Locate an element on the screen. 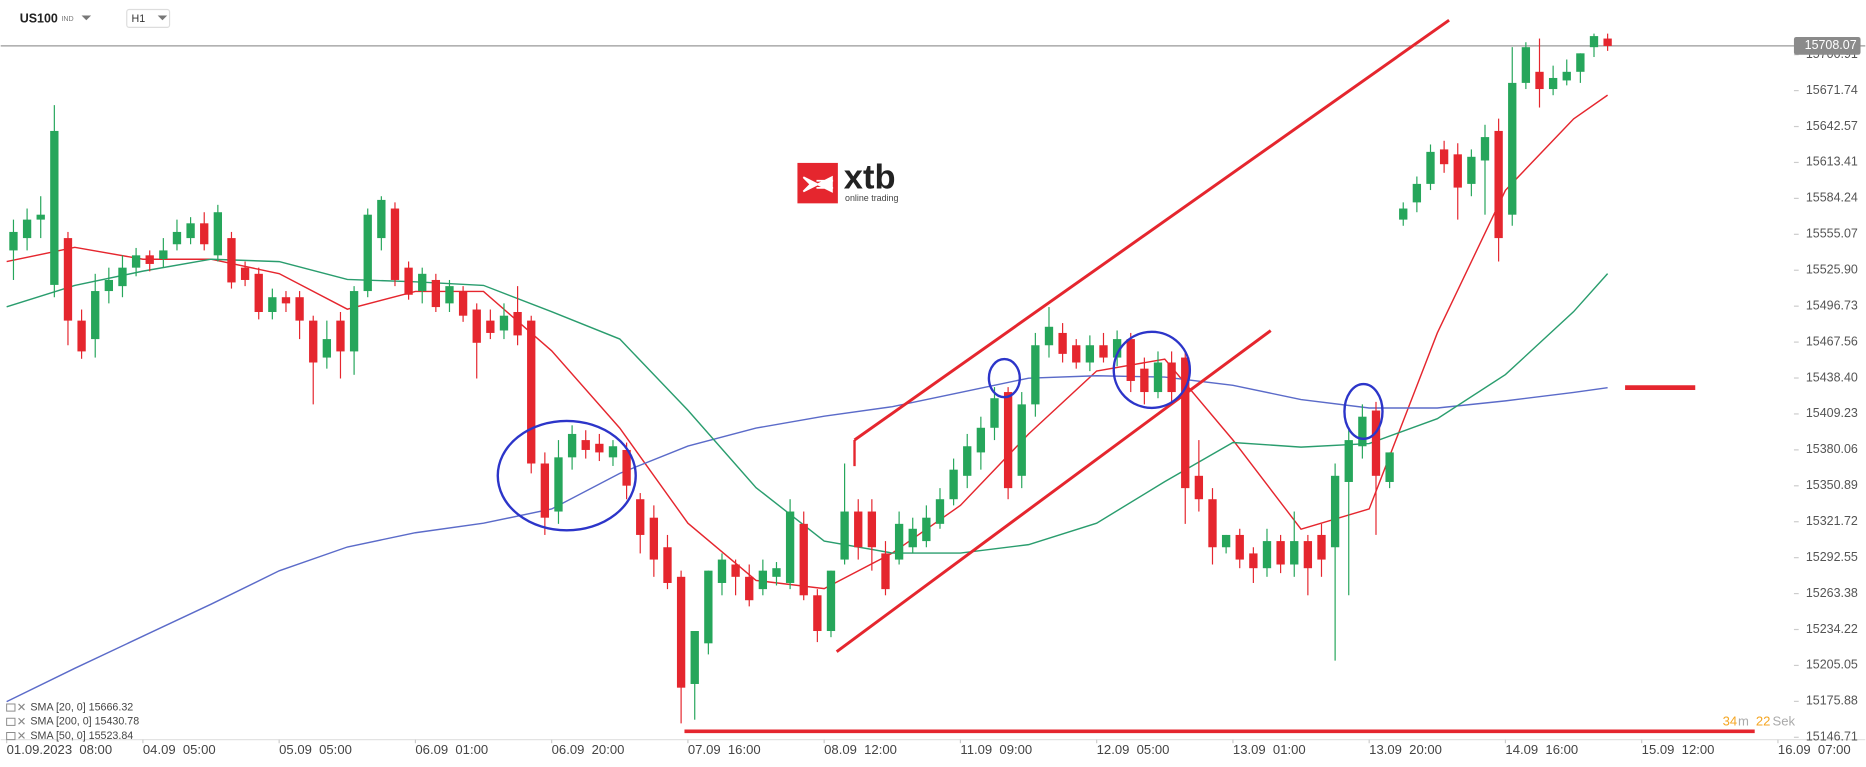 This screenshot has height=767, width=1866. y-tick-label: 15496.73 is located at coordinates (1832, 305).